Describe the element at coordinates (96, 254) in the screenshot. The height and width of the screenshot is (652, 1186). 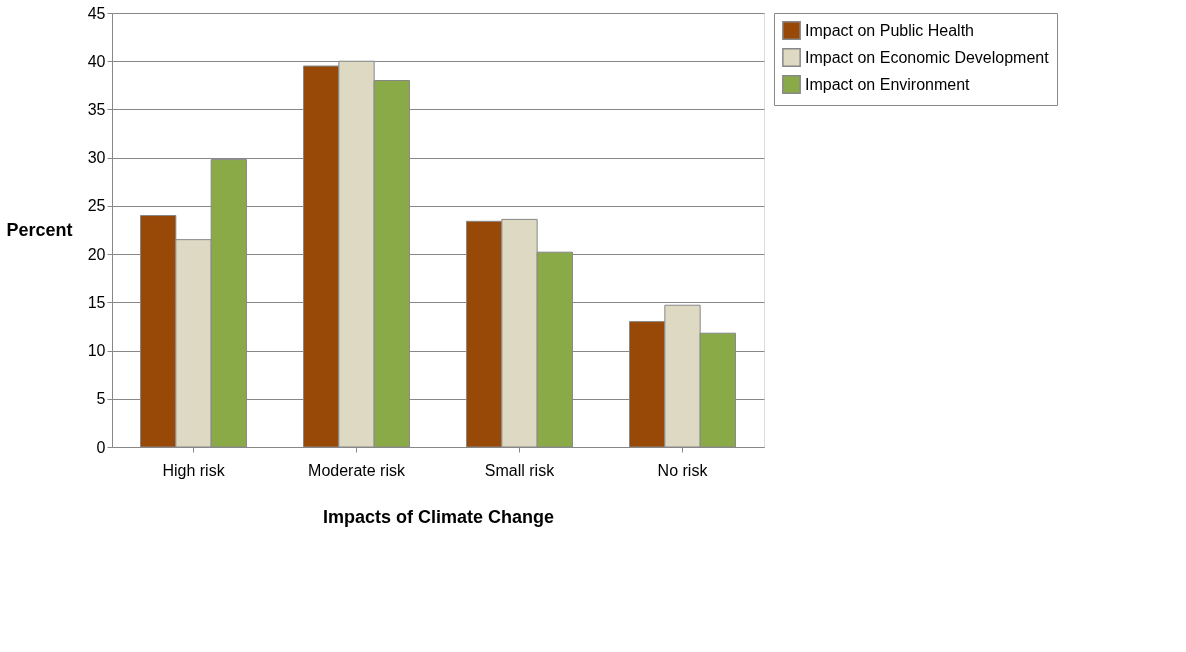
I see `y-tick-label: 20` at that location.